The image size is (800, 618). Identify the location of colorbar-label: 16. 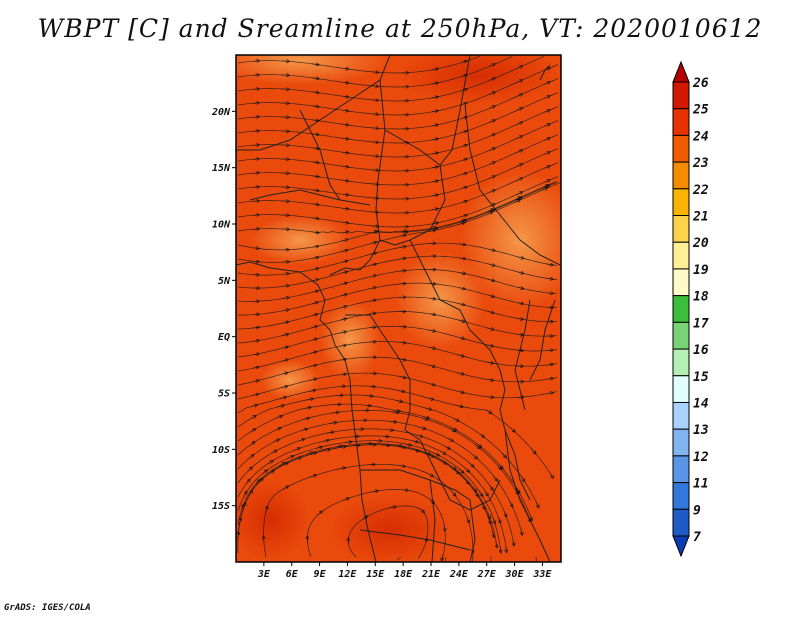
(701, 350).